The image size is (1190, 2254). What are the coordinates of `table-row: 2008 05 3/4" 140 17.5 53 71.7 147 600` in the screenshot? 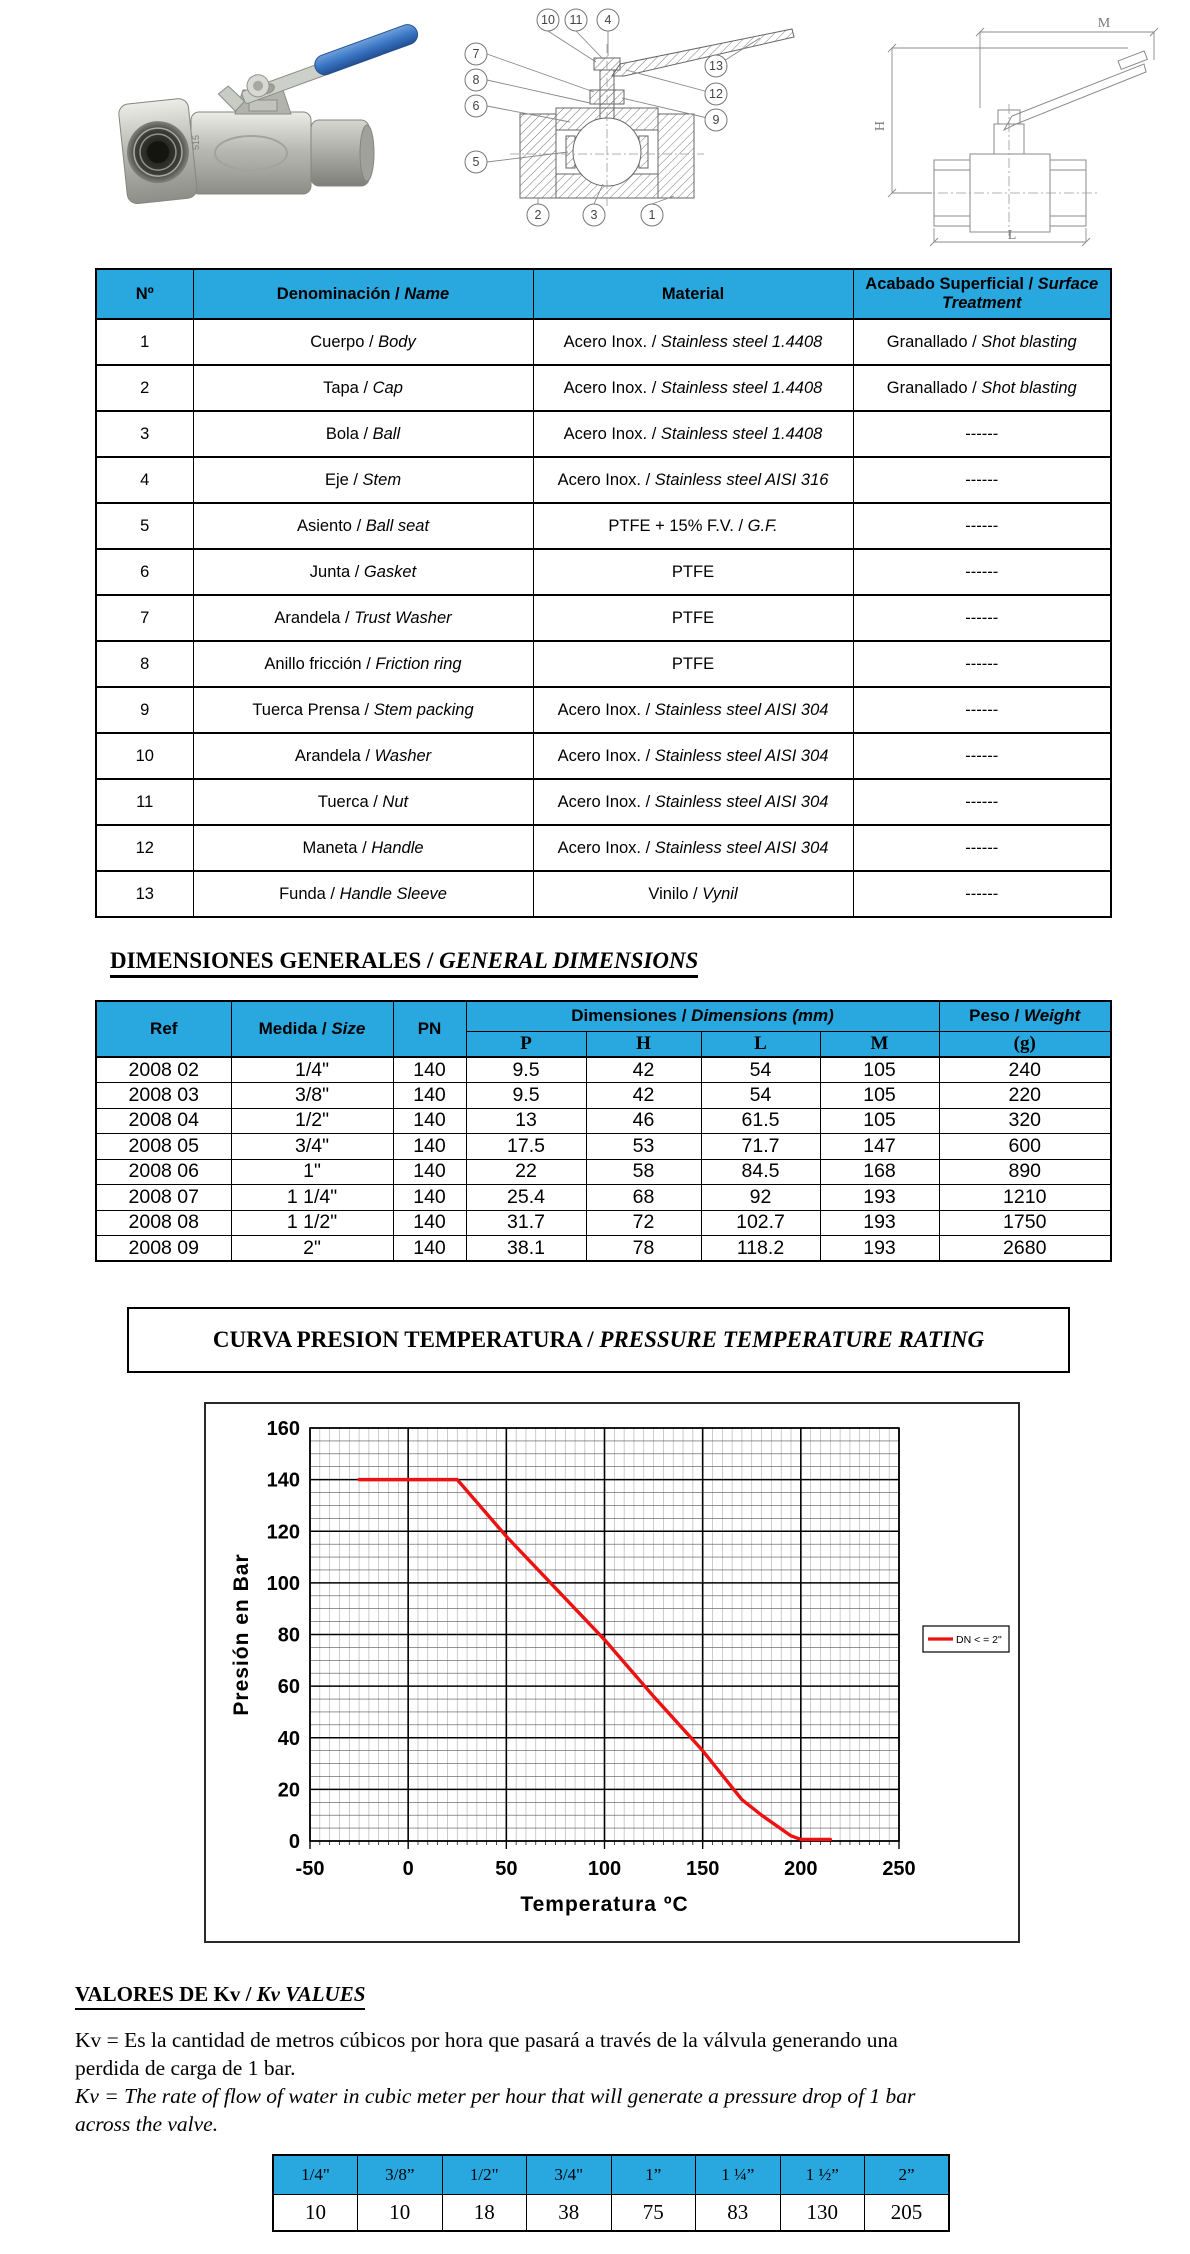 It's located at (603, 1146).